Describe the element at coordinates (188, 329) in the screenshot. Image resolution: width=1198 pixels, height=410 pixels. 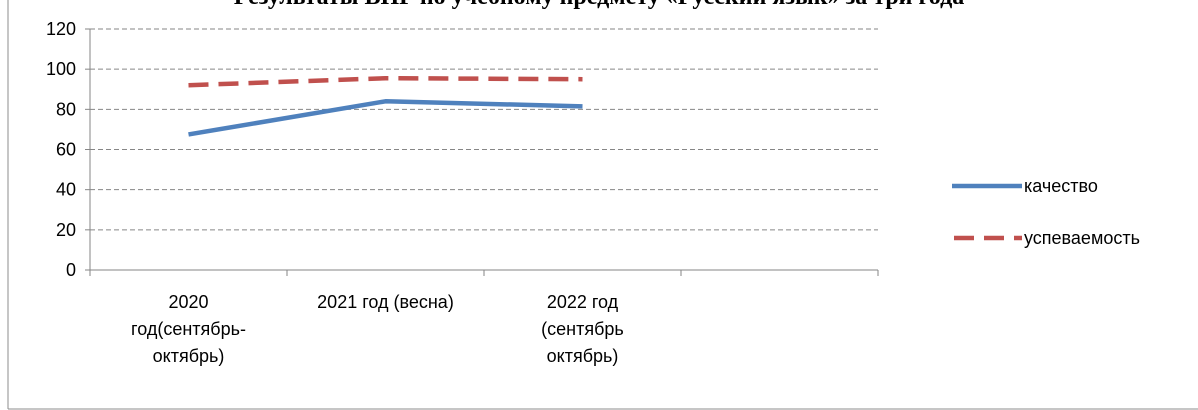
I see `x-tick-label: 2020 год(сентябрь-октябрь)` at that location.